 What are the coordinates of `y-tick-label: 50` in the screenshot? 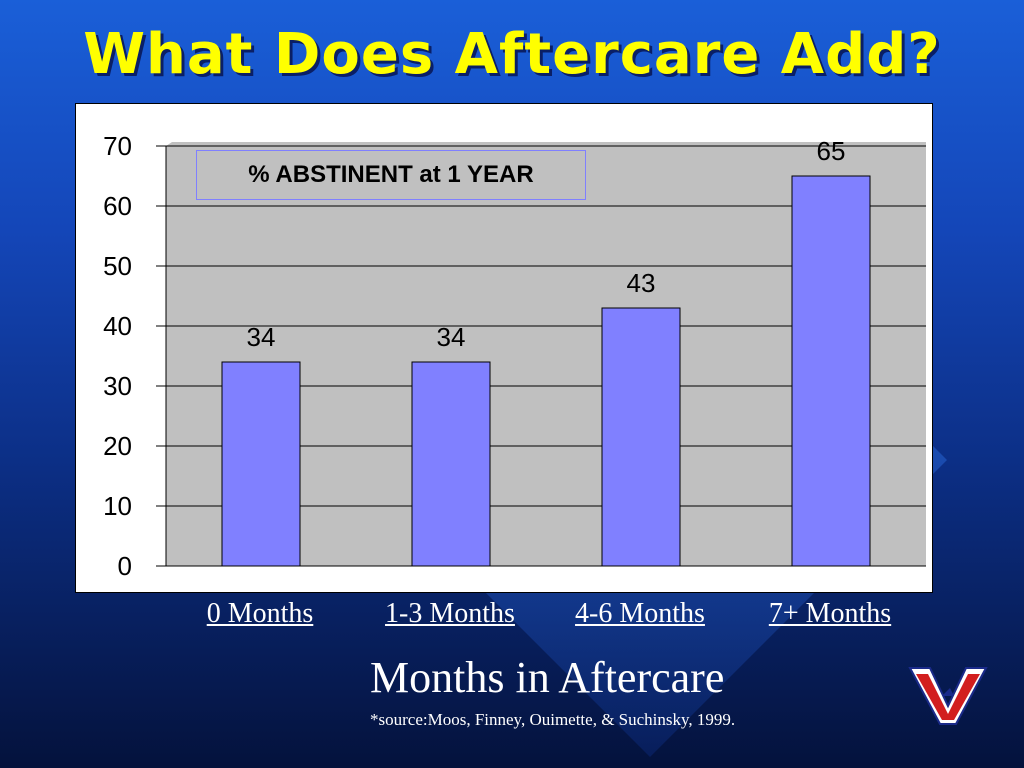 It's located at (117, 266).